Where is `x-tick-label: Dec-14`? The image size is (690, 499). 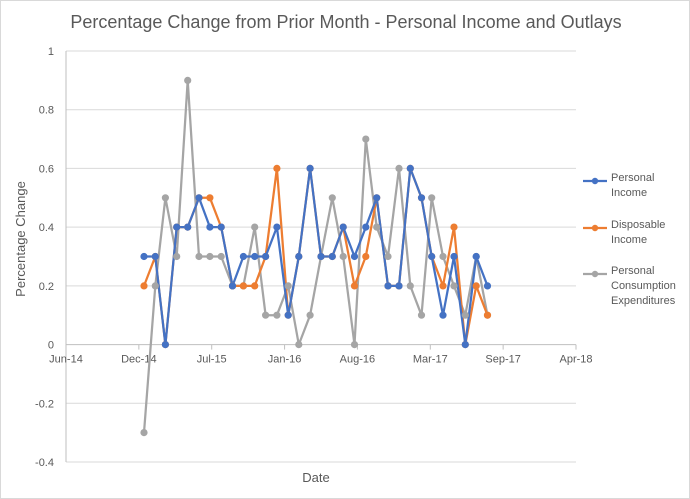 x-tick-label: Dec-14 is located at coordinates (138, 360).